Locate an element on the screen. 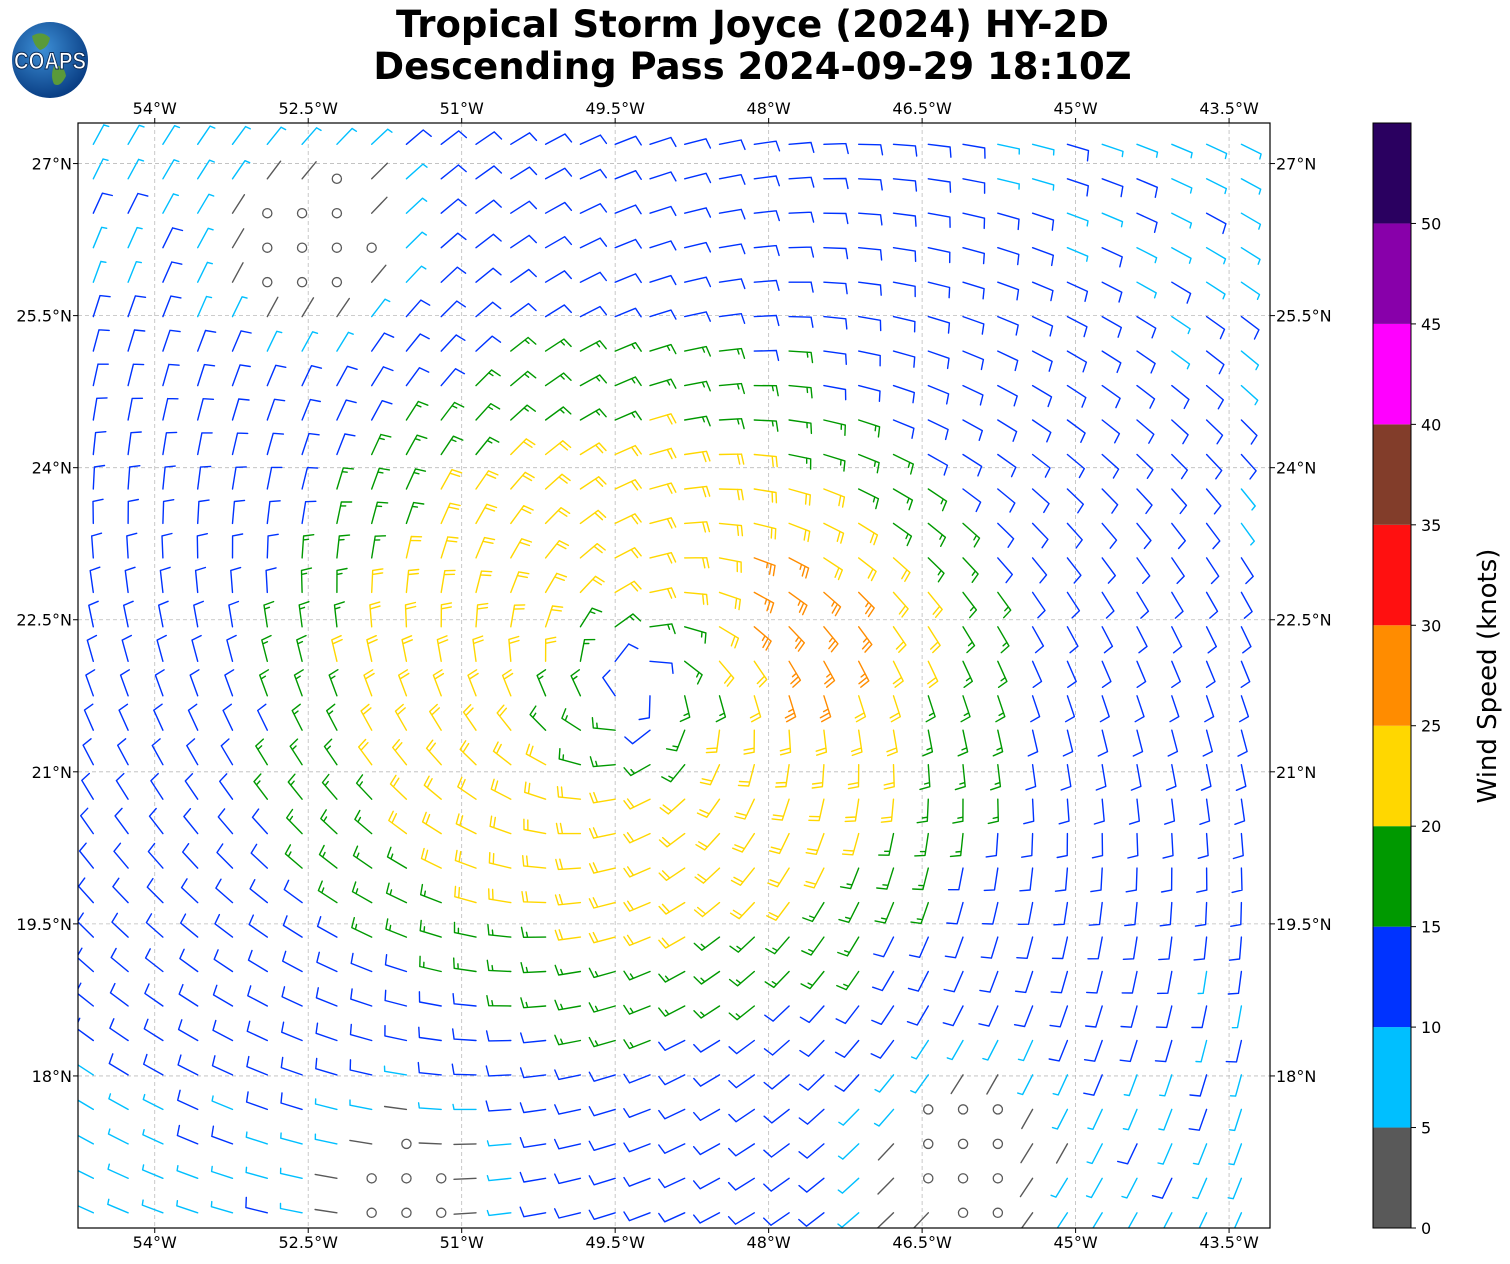 The image size is (1510, 1264). y-tick-label-left: 22.5°N is located at coordinates (44, 620).